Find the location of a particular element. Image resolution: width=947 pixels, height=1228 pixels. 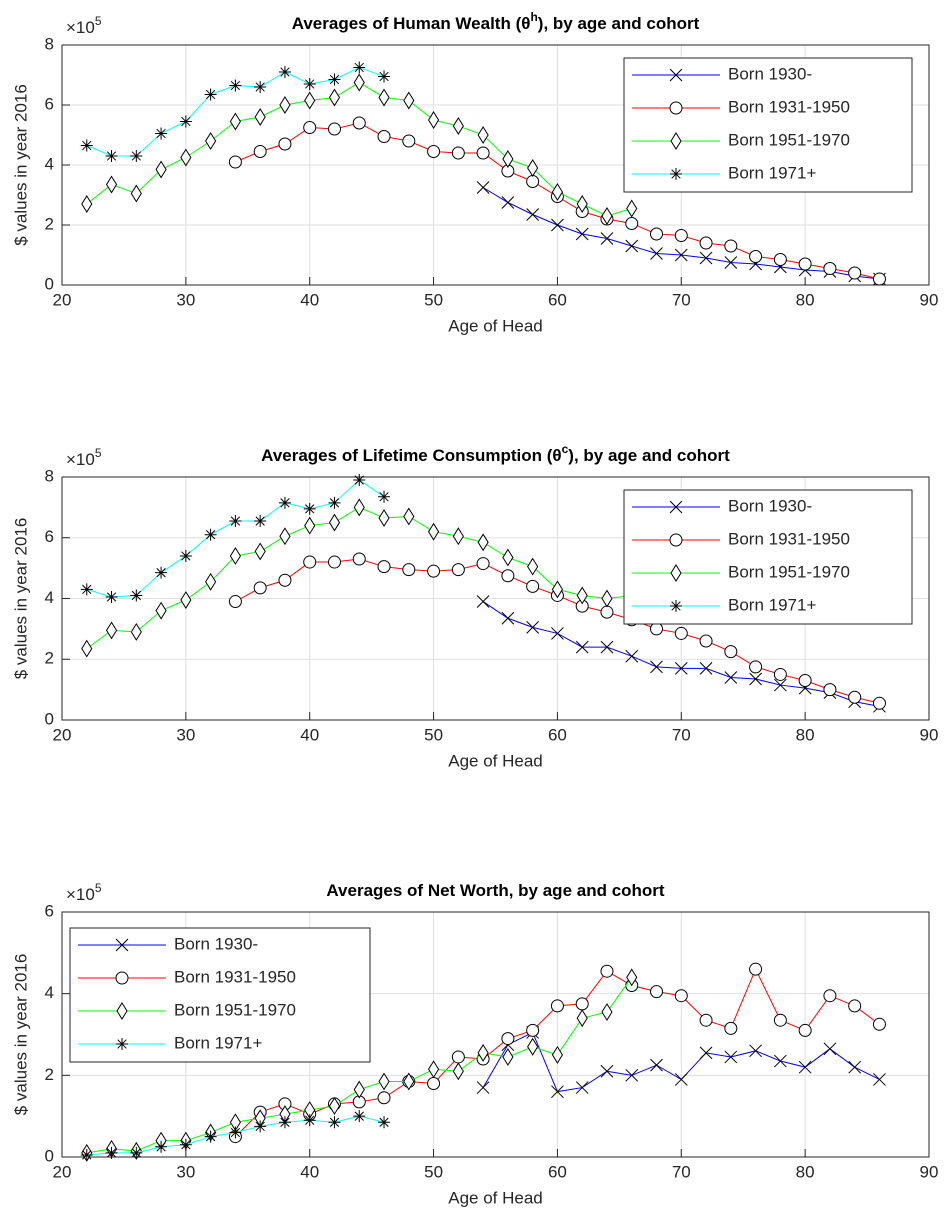

y-tick-label: 0 is located at coordinates (49, 1155).